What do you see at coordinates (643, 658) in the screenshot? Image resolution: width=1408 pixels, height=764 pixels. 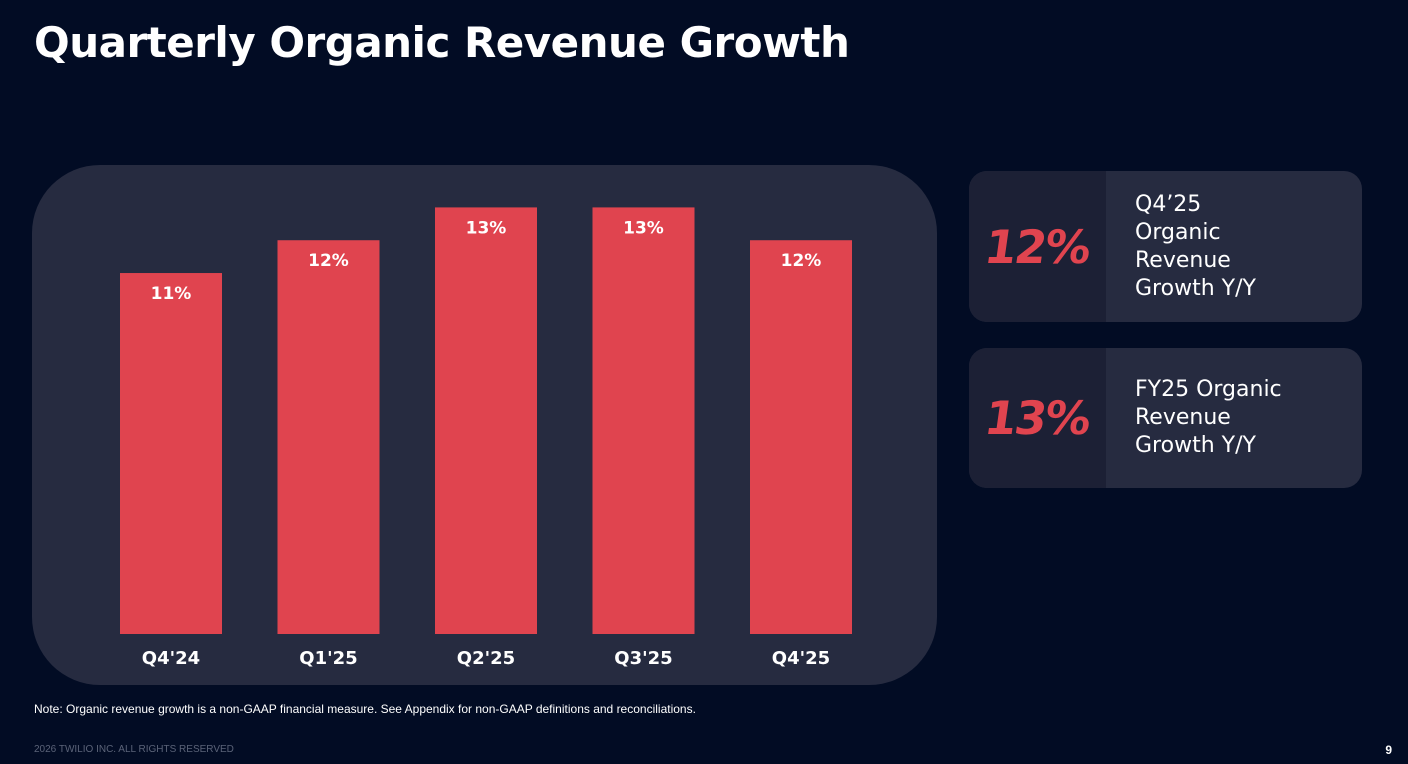 I see `category-label: Q3'25` at bounding box center [643, 658].